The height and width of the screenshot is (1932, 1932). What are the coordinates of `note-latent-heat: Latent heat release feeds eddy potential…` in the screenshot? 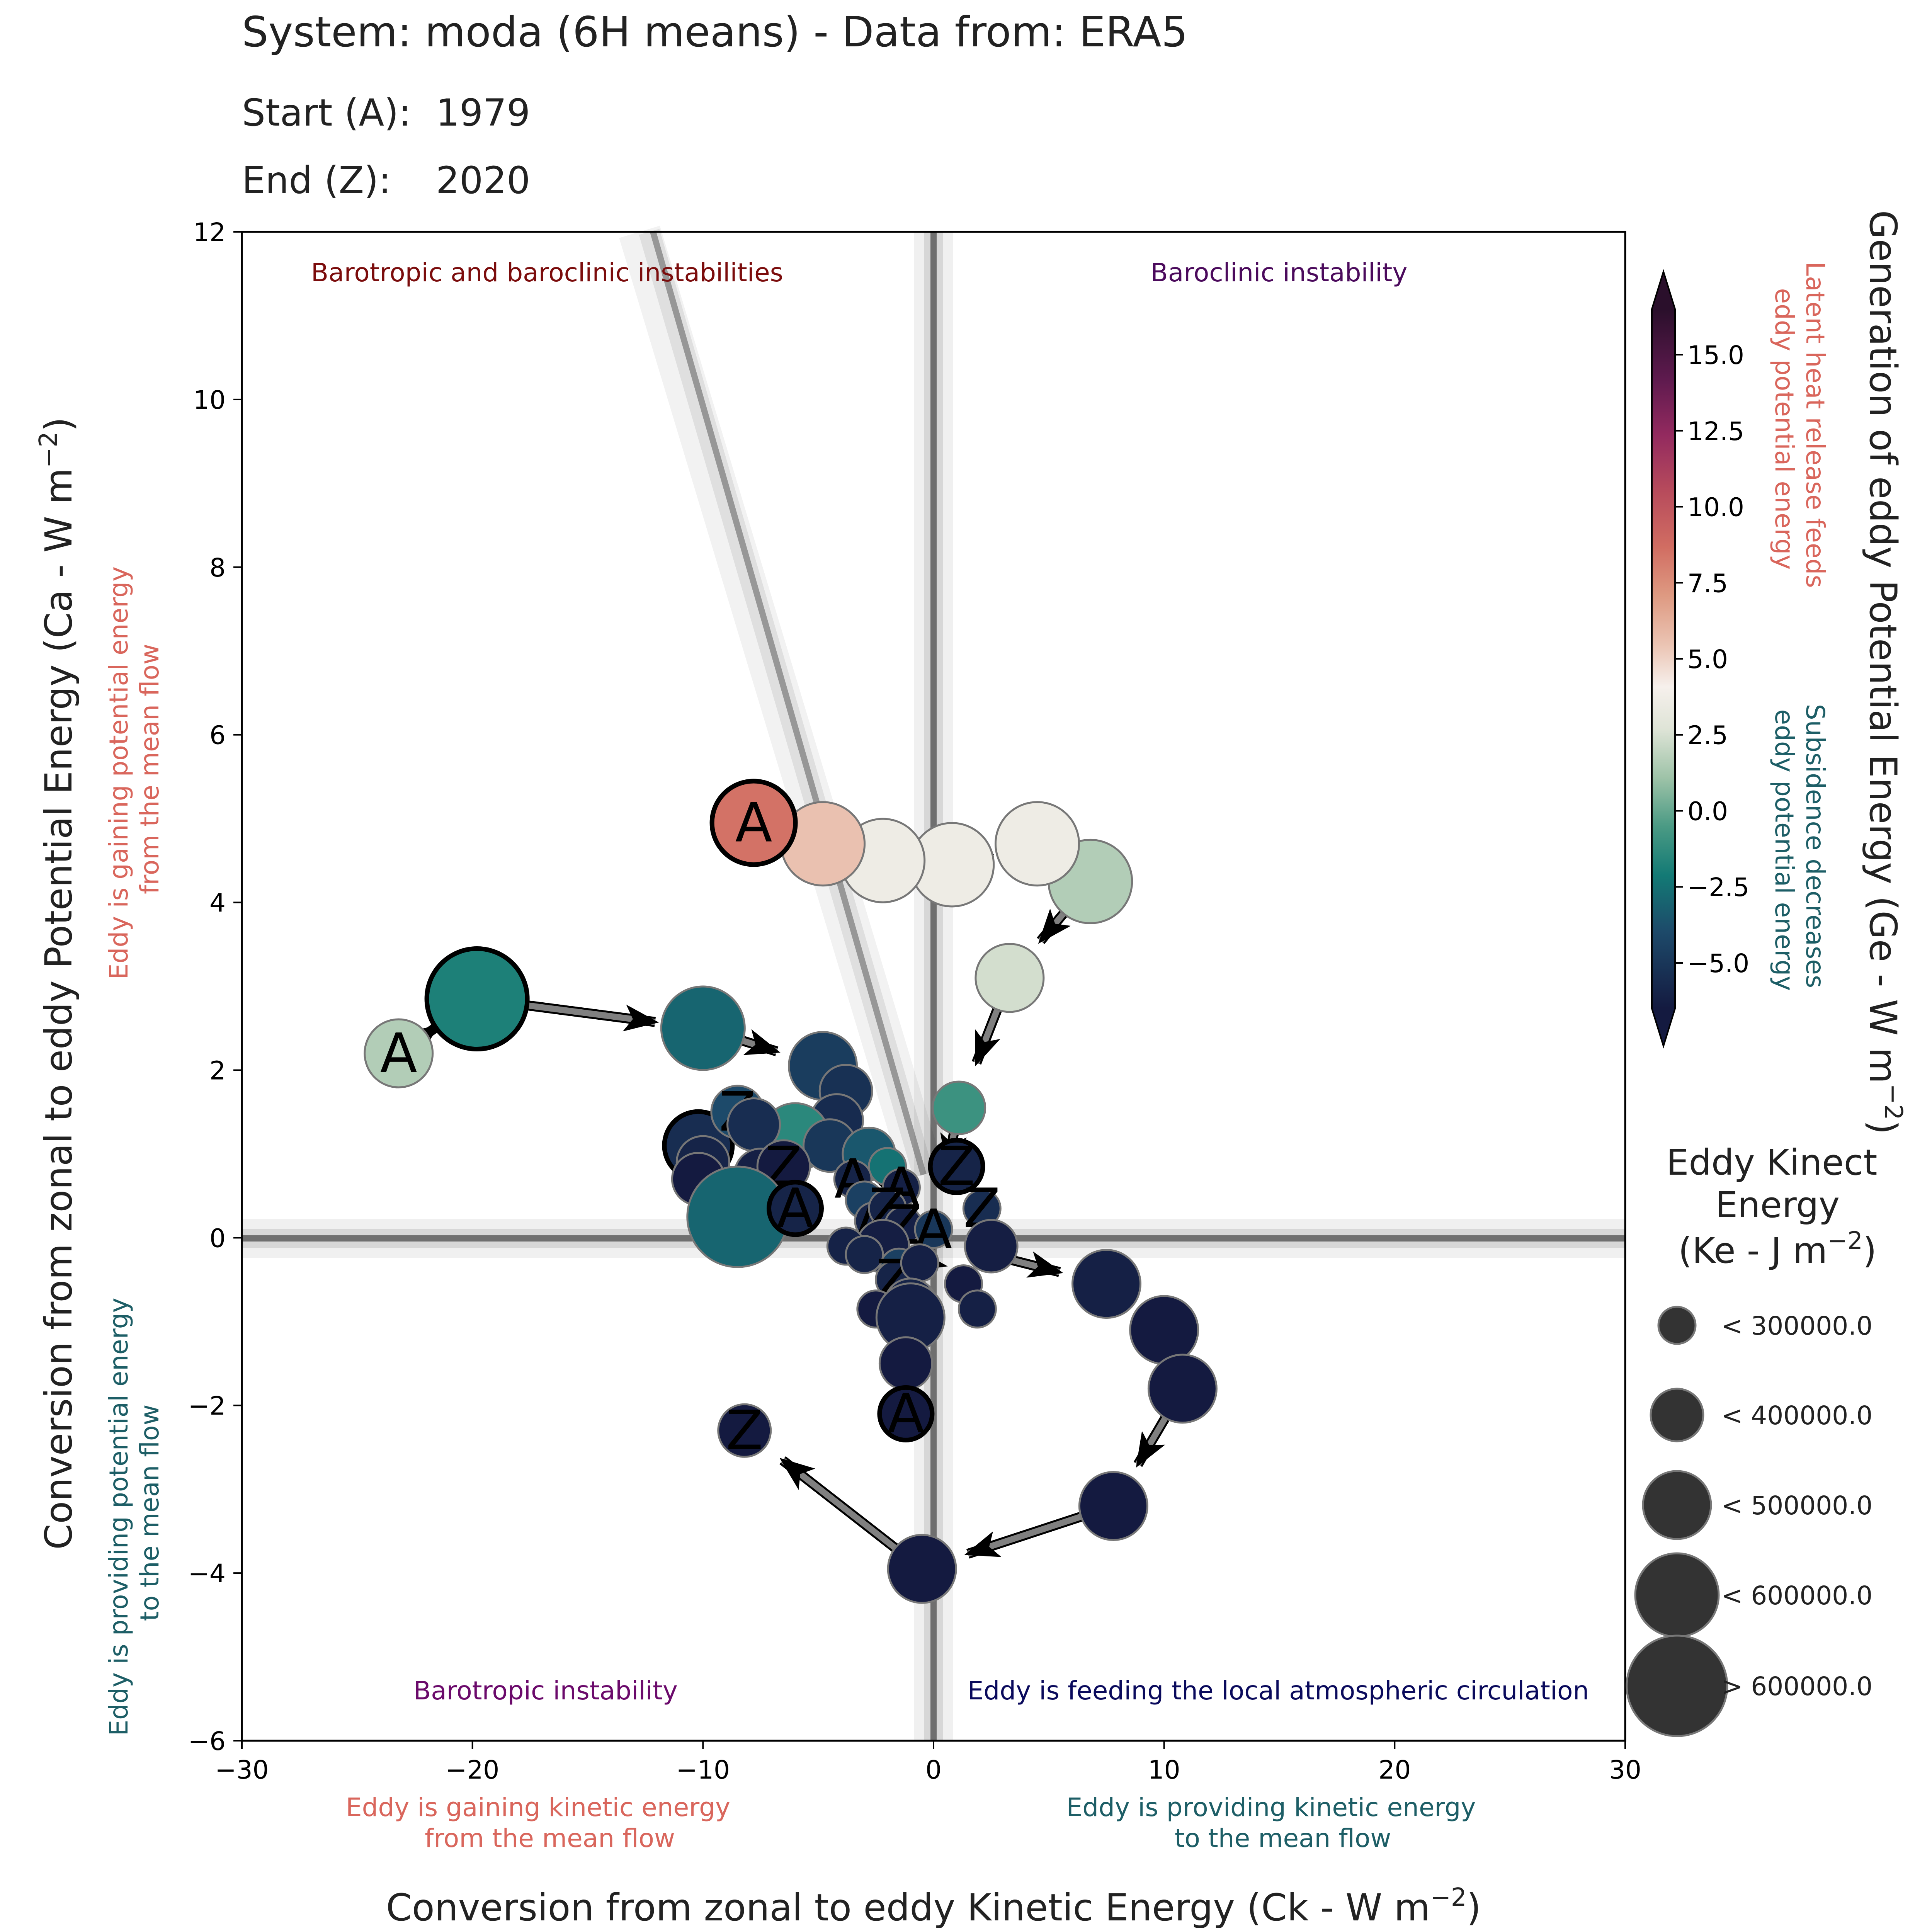 It's located at (1799, 429).